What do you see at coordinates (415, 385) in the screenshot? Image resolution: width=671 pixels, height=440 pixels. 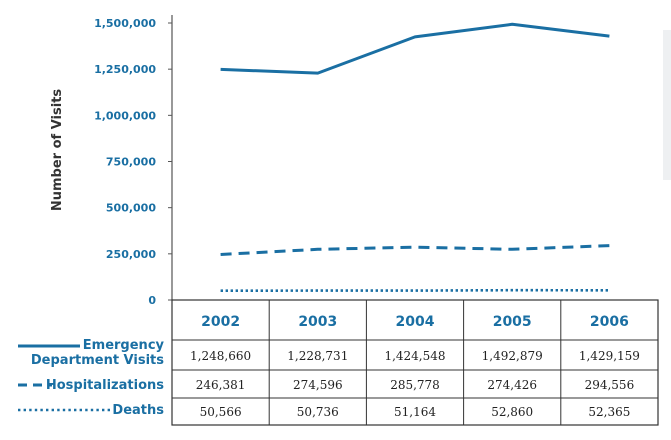 I see `data-label: 285,778` at bounding box center [415, 385].